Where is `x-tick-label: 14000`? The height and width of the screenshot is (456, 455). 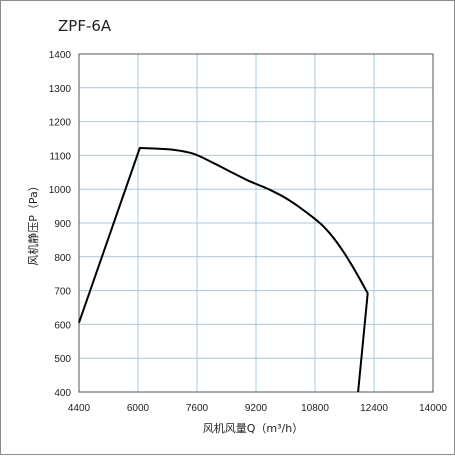 x-tick-label: 14000 is located at coordinates (433, 408).